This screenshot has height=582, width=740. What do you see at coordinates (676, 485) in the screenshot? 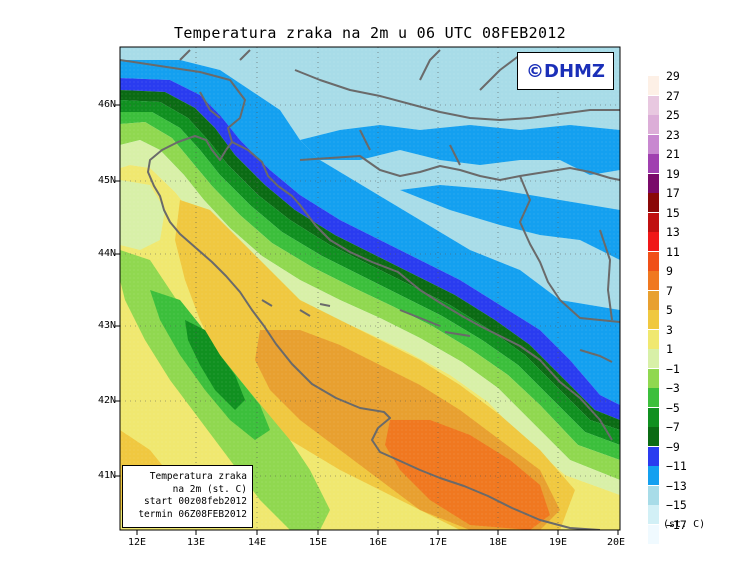
I see `legend-label: −13` at bounding box center [676, 485].